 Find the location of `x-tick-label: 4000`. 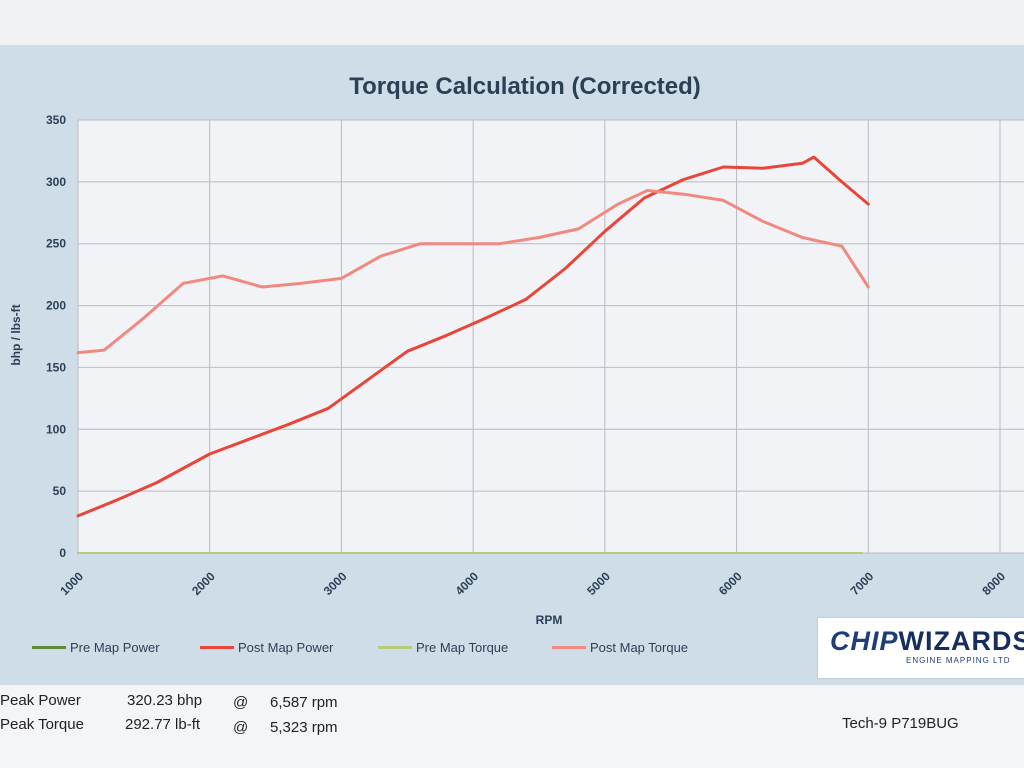

x-tick-label: 4000 is located at coordinates (466, 583).